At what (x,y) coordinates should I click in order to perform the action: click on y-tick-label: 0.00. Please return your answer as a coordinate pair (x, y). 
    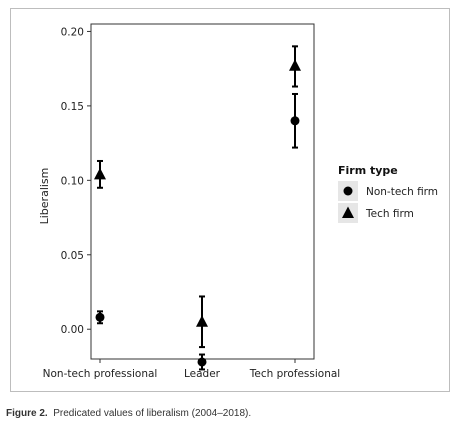
    Looking at the image, I should click on (72, 330).